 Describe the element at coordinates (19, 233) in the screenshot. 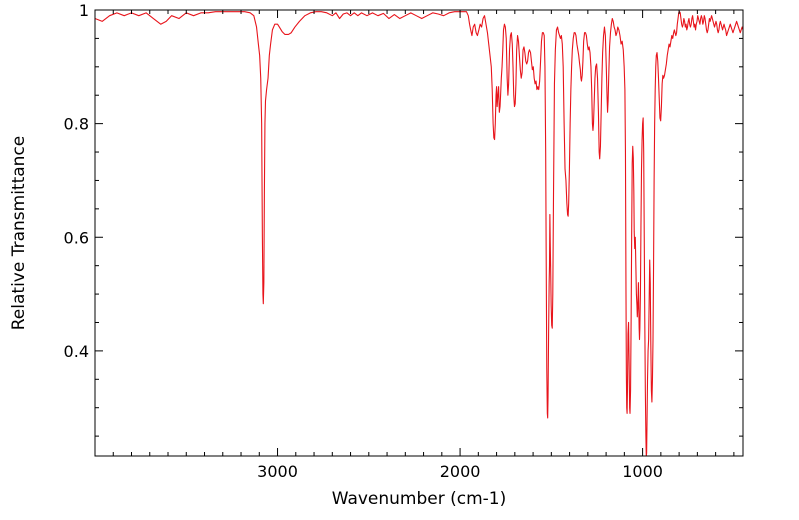

I see `y-axis-label: Relative Transmittance` at that location.